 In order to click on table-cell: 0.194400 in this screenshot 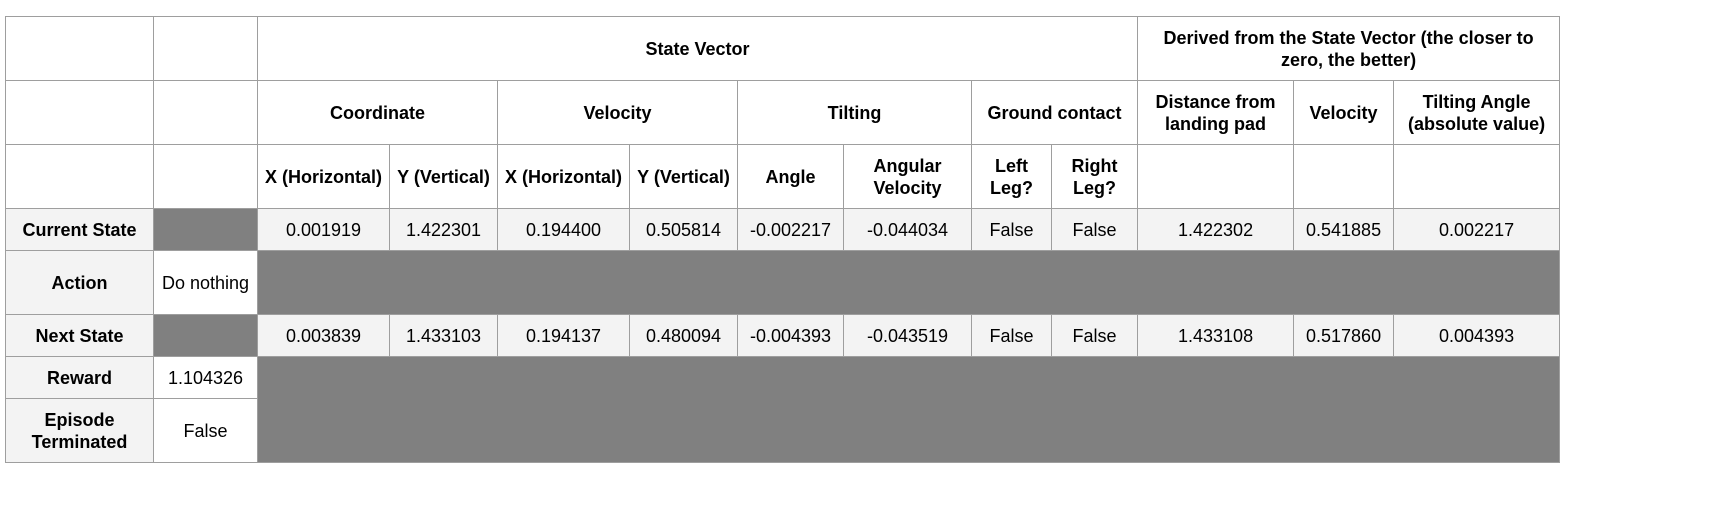, I will do `click(563, 229)`.